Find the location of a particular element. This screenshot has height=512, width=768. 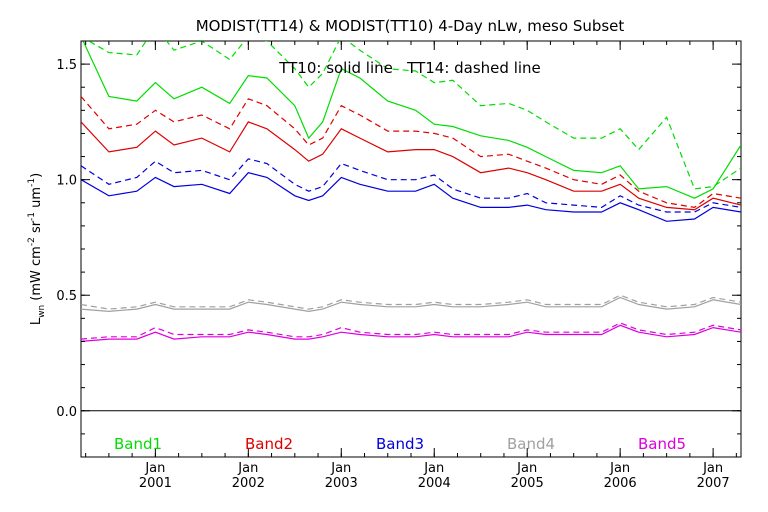

x-tick-year-label: 2002 is located at coordinates (248, 483).